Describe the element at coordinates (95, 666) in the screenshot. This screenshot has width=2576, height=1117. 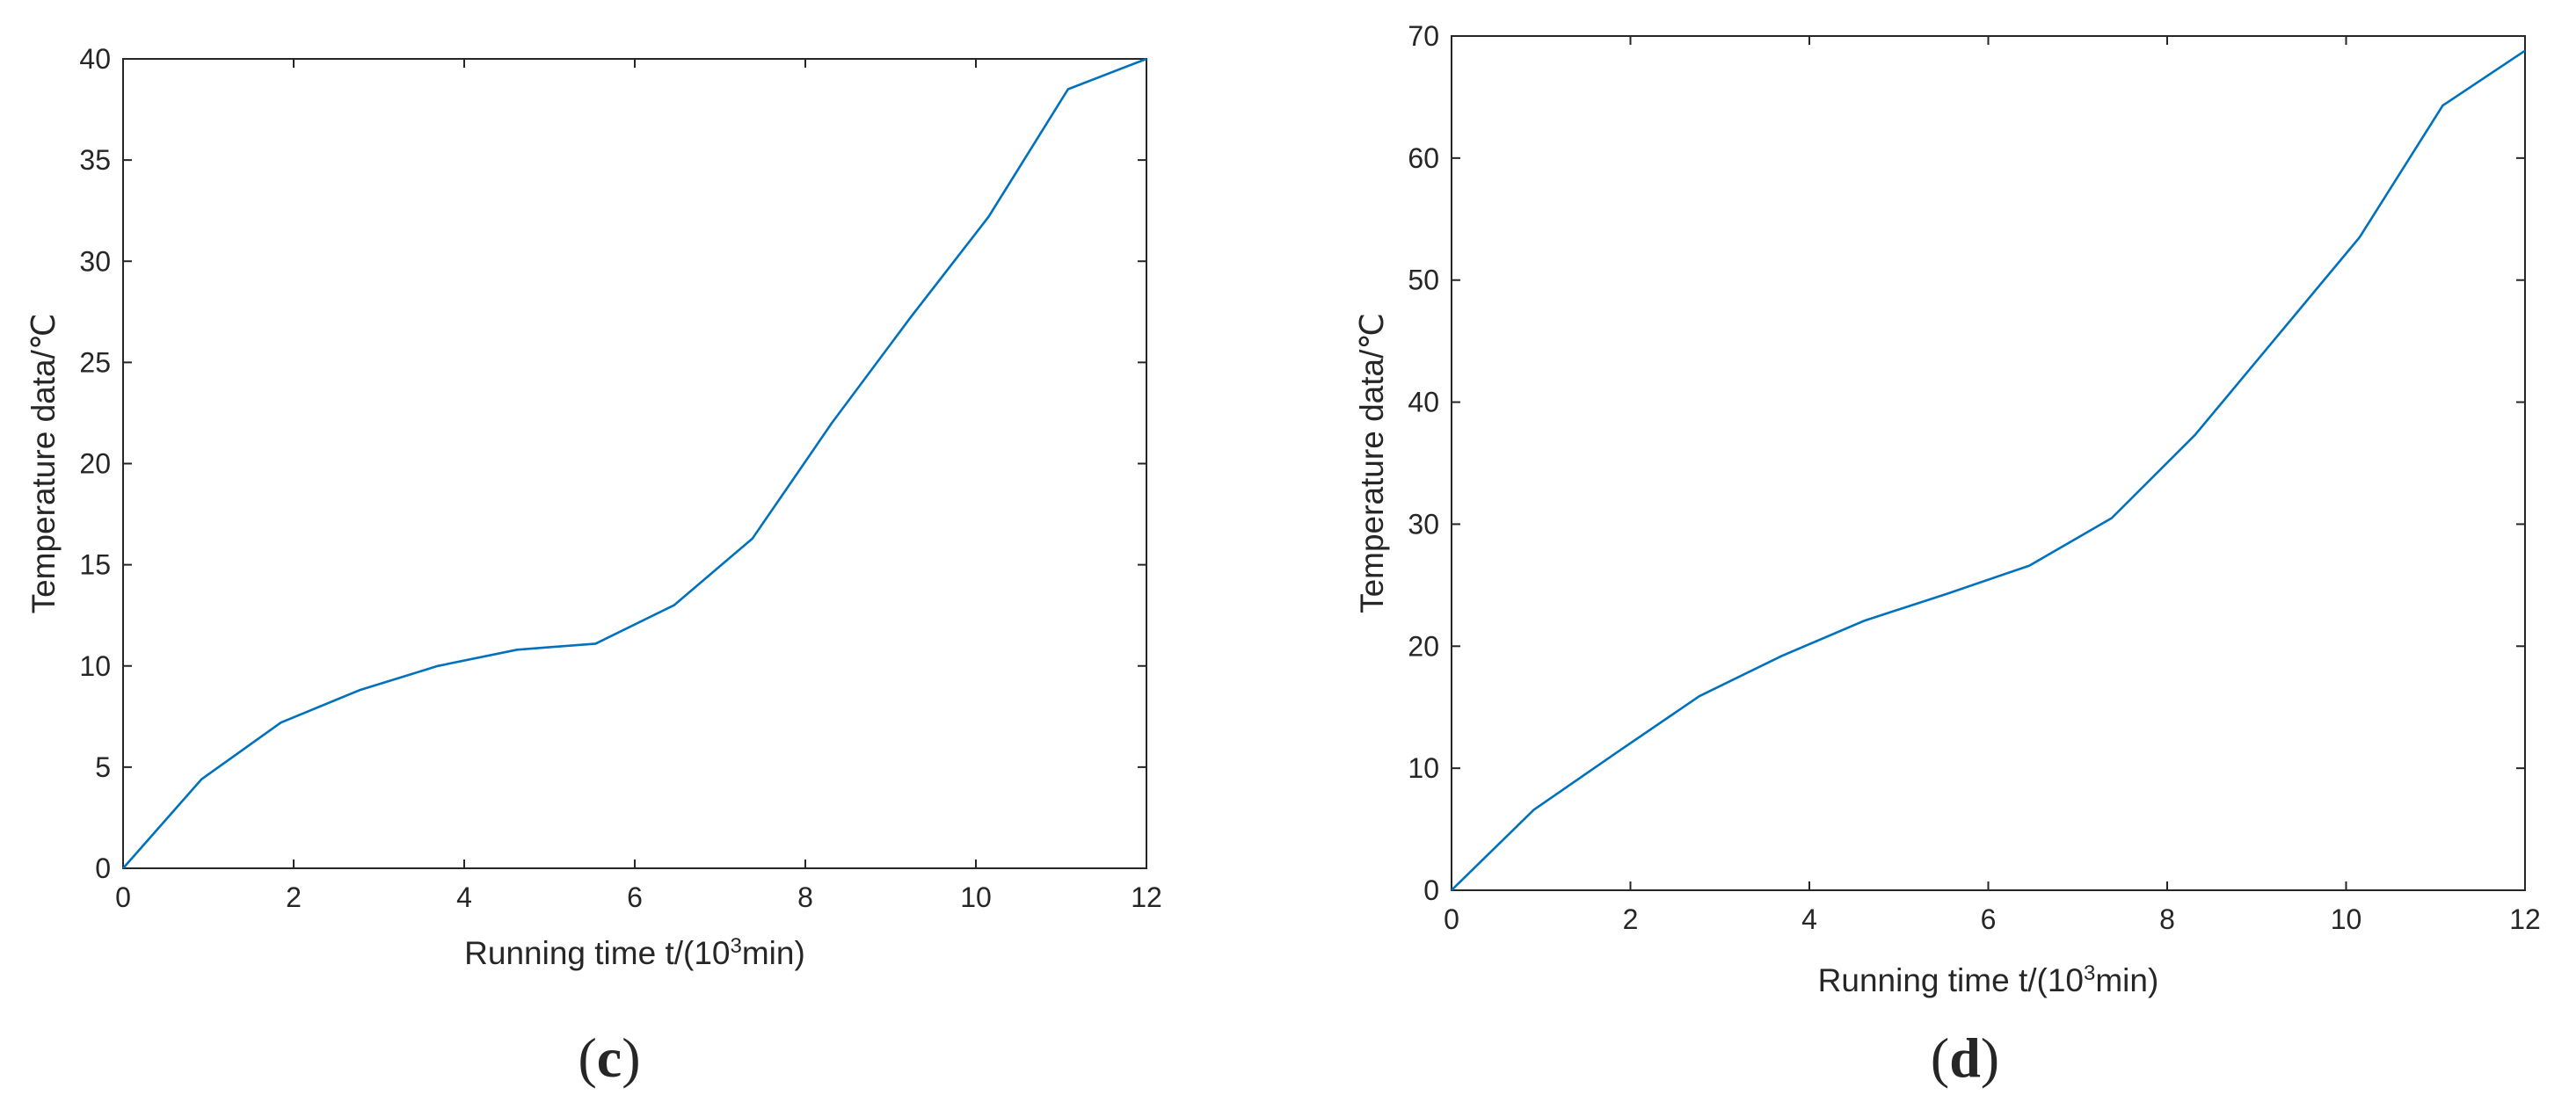
I see `y-tick-label-c: 10` at that location.